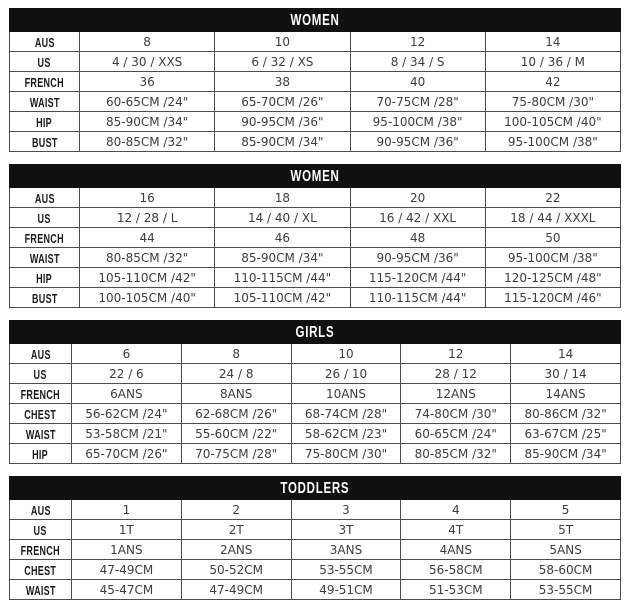 This screenshot has height=600, width=630. What do you see at coordinates (456, 509) in the screenshot?
I see `size-cell: 4` at bounding box center [456, 509].